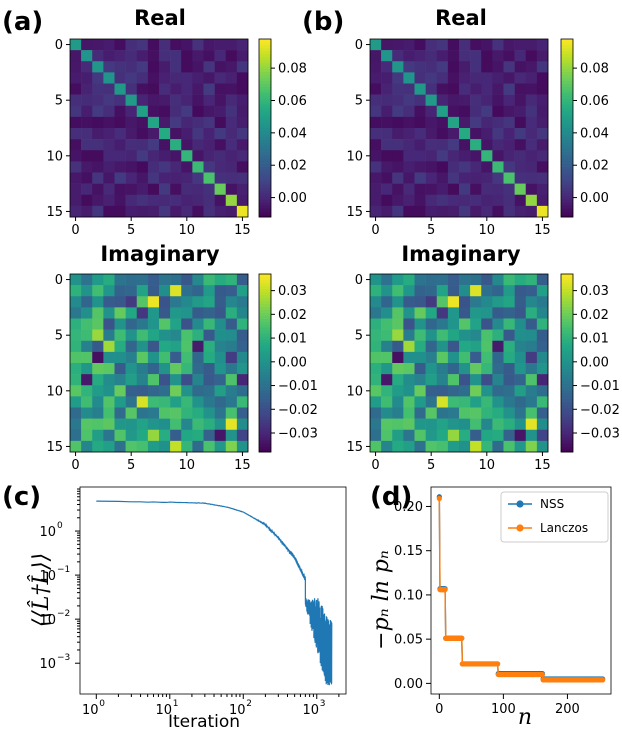 The height and width of the screenshot is (731, 622). Describe the element at coordinates (292, 69) in the screenshot. I see `colorbar-tick-label: 0.08` at that location.